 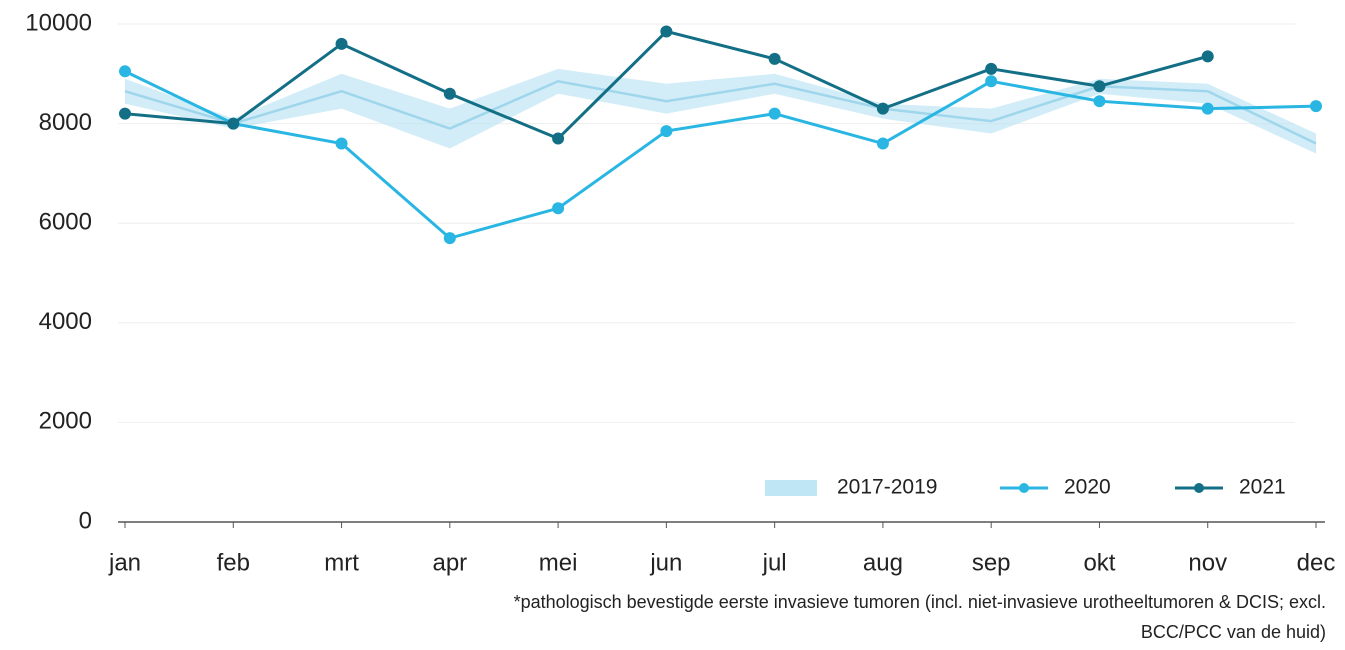 What do you see at coordinates (774, 562) in the screenshot?
I see `x-tick-label: jul` at bounding box center [774, 562].